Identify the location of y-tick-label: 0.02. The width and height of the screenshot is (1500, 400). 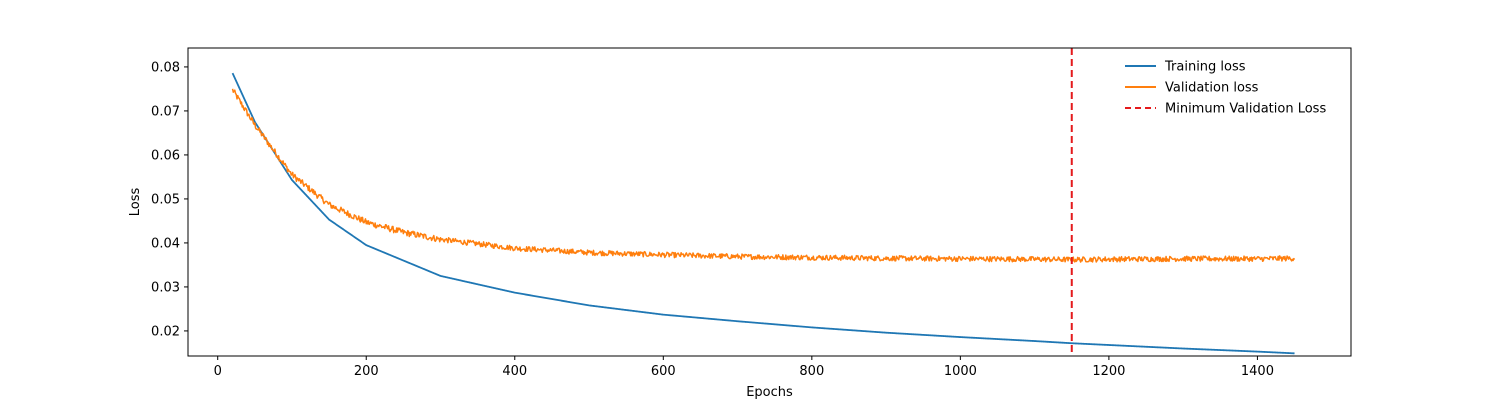
(165, 331).